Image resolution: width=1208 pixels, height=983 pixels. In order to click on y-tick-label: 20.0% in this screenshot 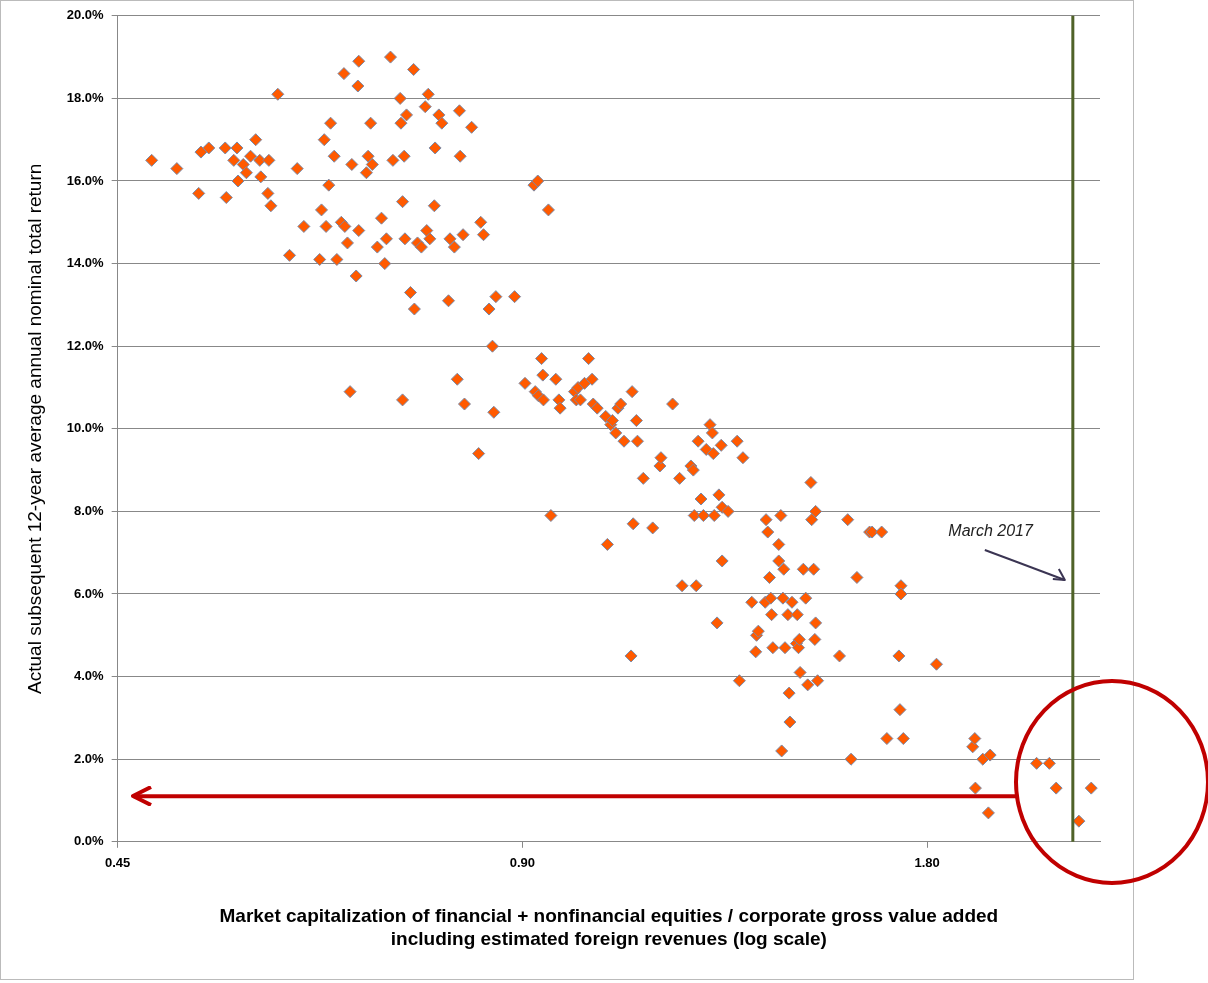, I will do `click(85, 15)`.